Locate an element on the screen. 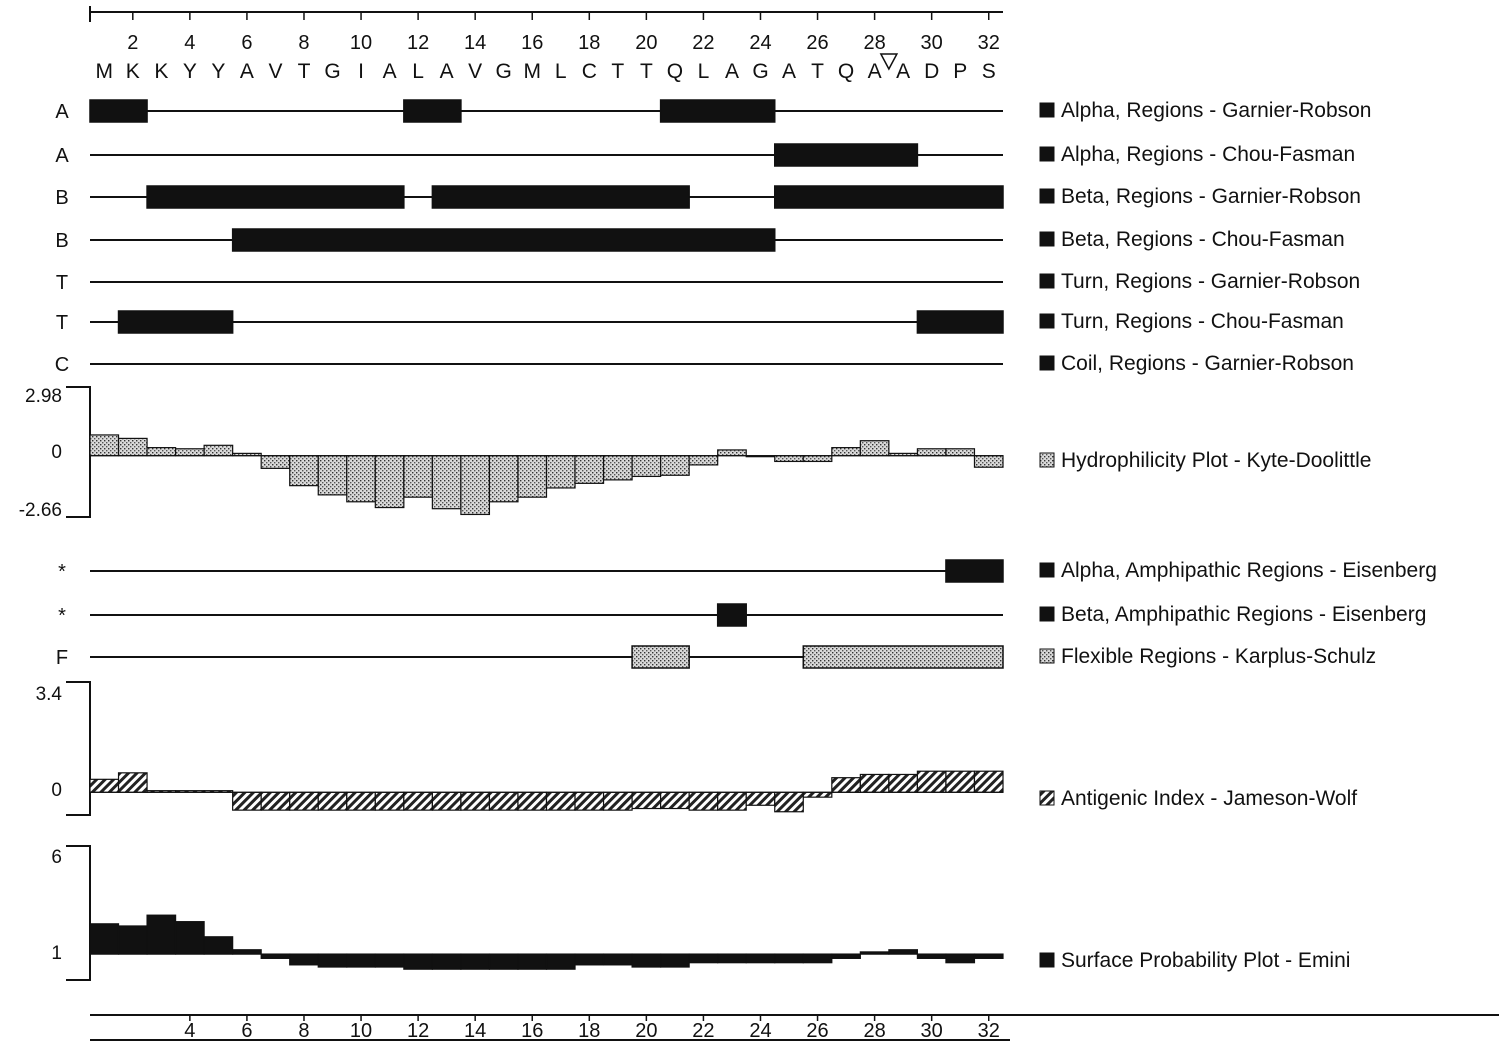 The height and width of the screenshot is (1042, 1499). top-tick-label: 4 is located at coordinates (189, 43).